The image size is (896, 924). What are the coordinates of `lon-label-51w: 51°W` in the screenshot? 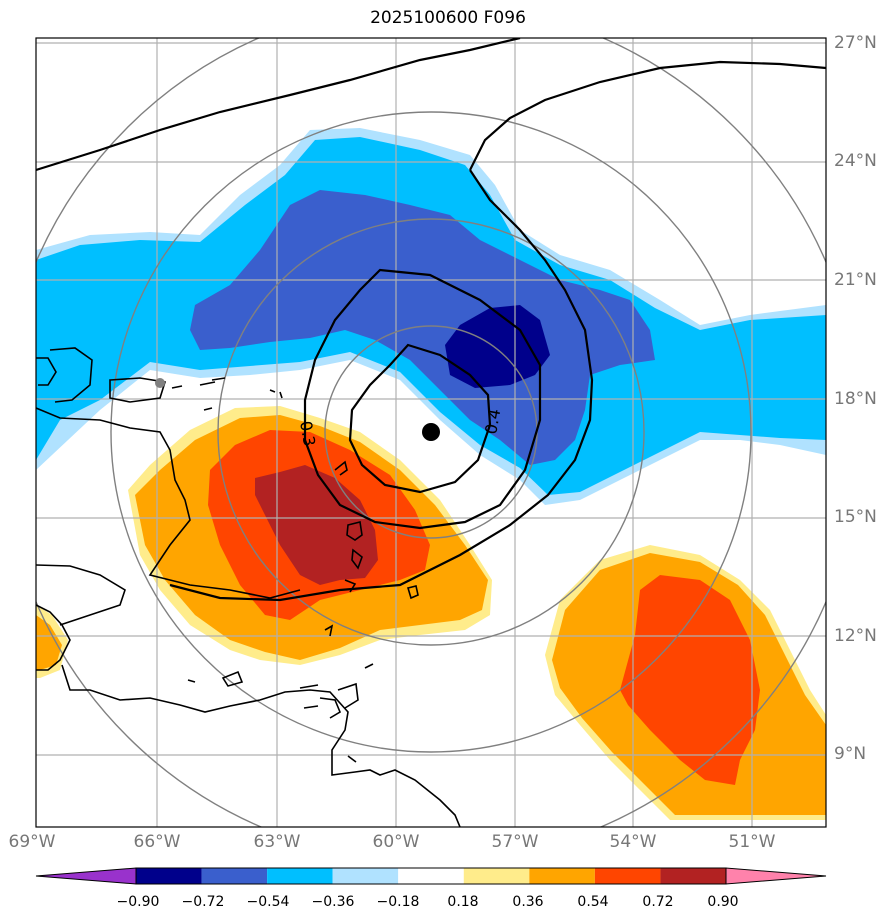 It's located at (752, 842).